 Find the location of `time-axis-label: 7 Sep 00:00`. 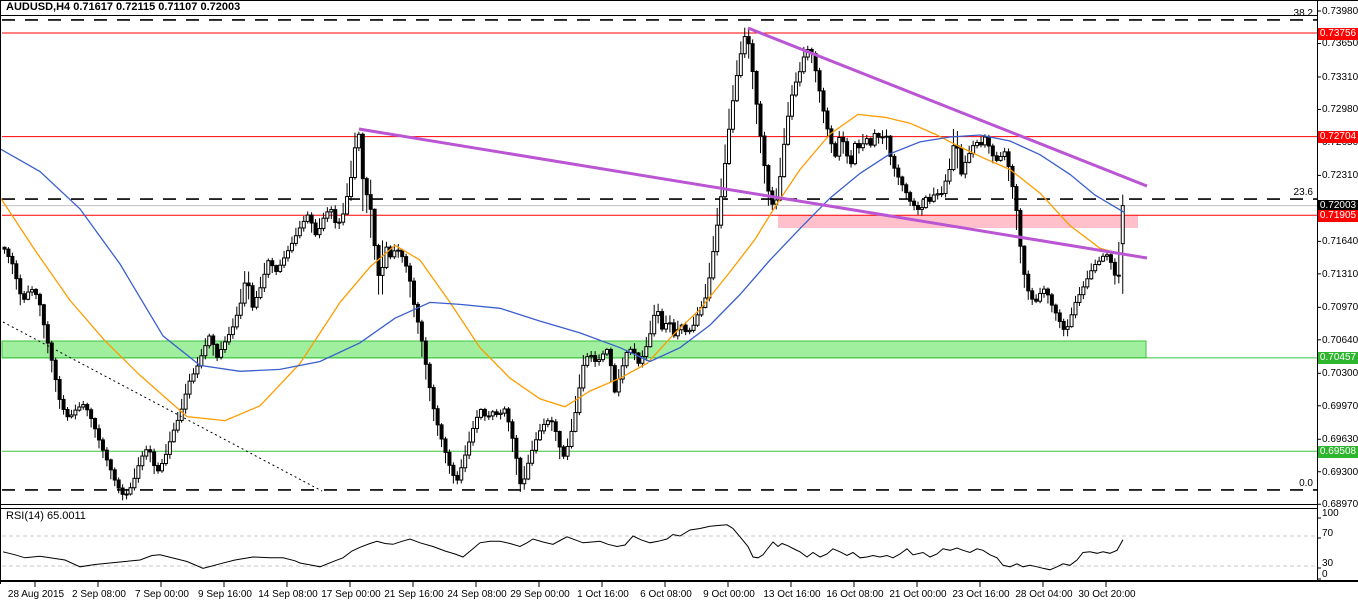

time-axis-label: 7 Sep 00:00 is located at coordinates (162, 594).